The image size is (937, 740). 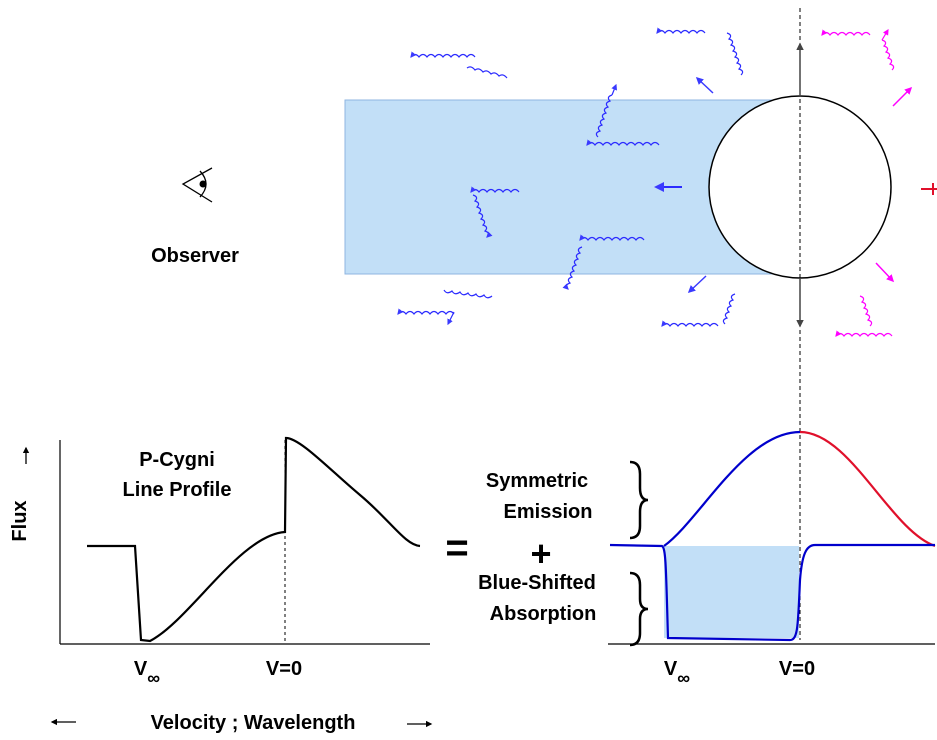 I want to click on observer-label: Observer, so click(x=195, y=256).